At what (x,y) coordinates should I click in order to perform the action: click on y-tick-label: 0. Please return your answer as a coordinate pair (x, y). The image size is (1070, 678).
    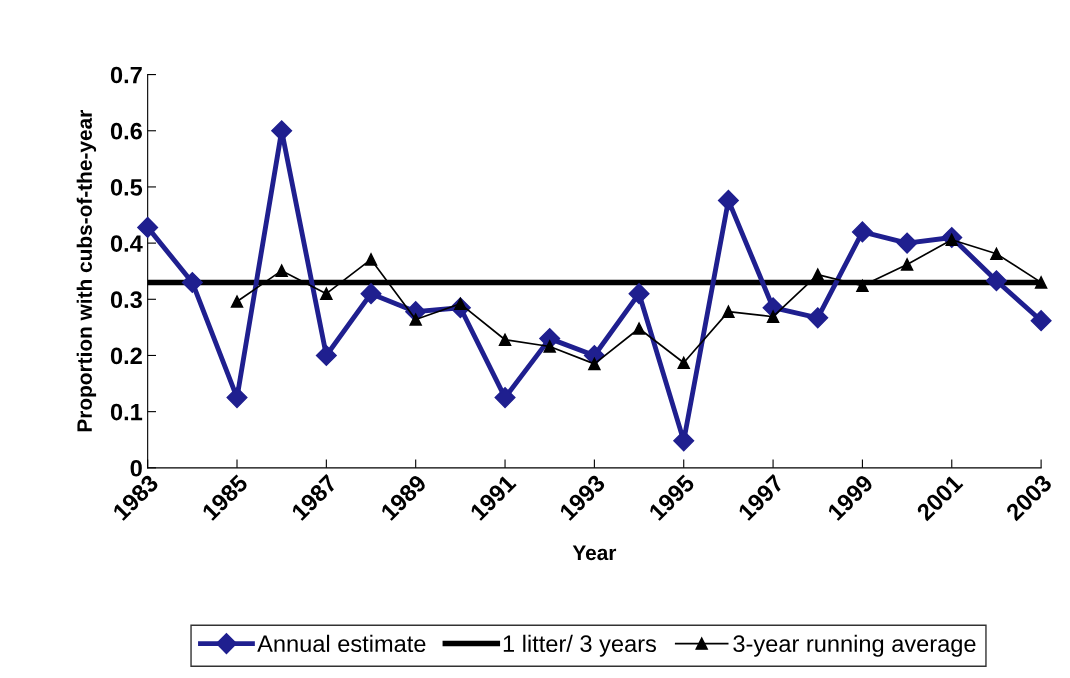
    Looking at the image, I should click on (136, 468).